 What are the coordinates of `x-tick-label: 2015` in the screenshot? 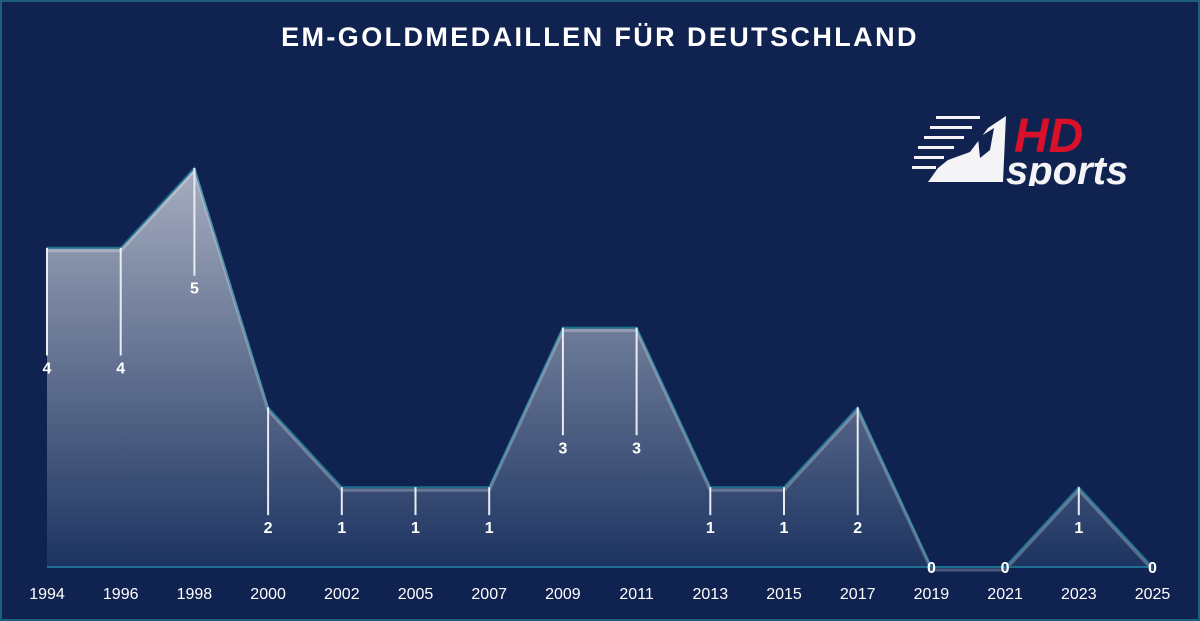 It's located at (784, 594).